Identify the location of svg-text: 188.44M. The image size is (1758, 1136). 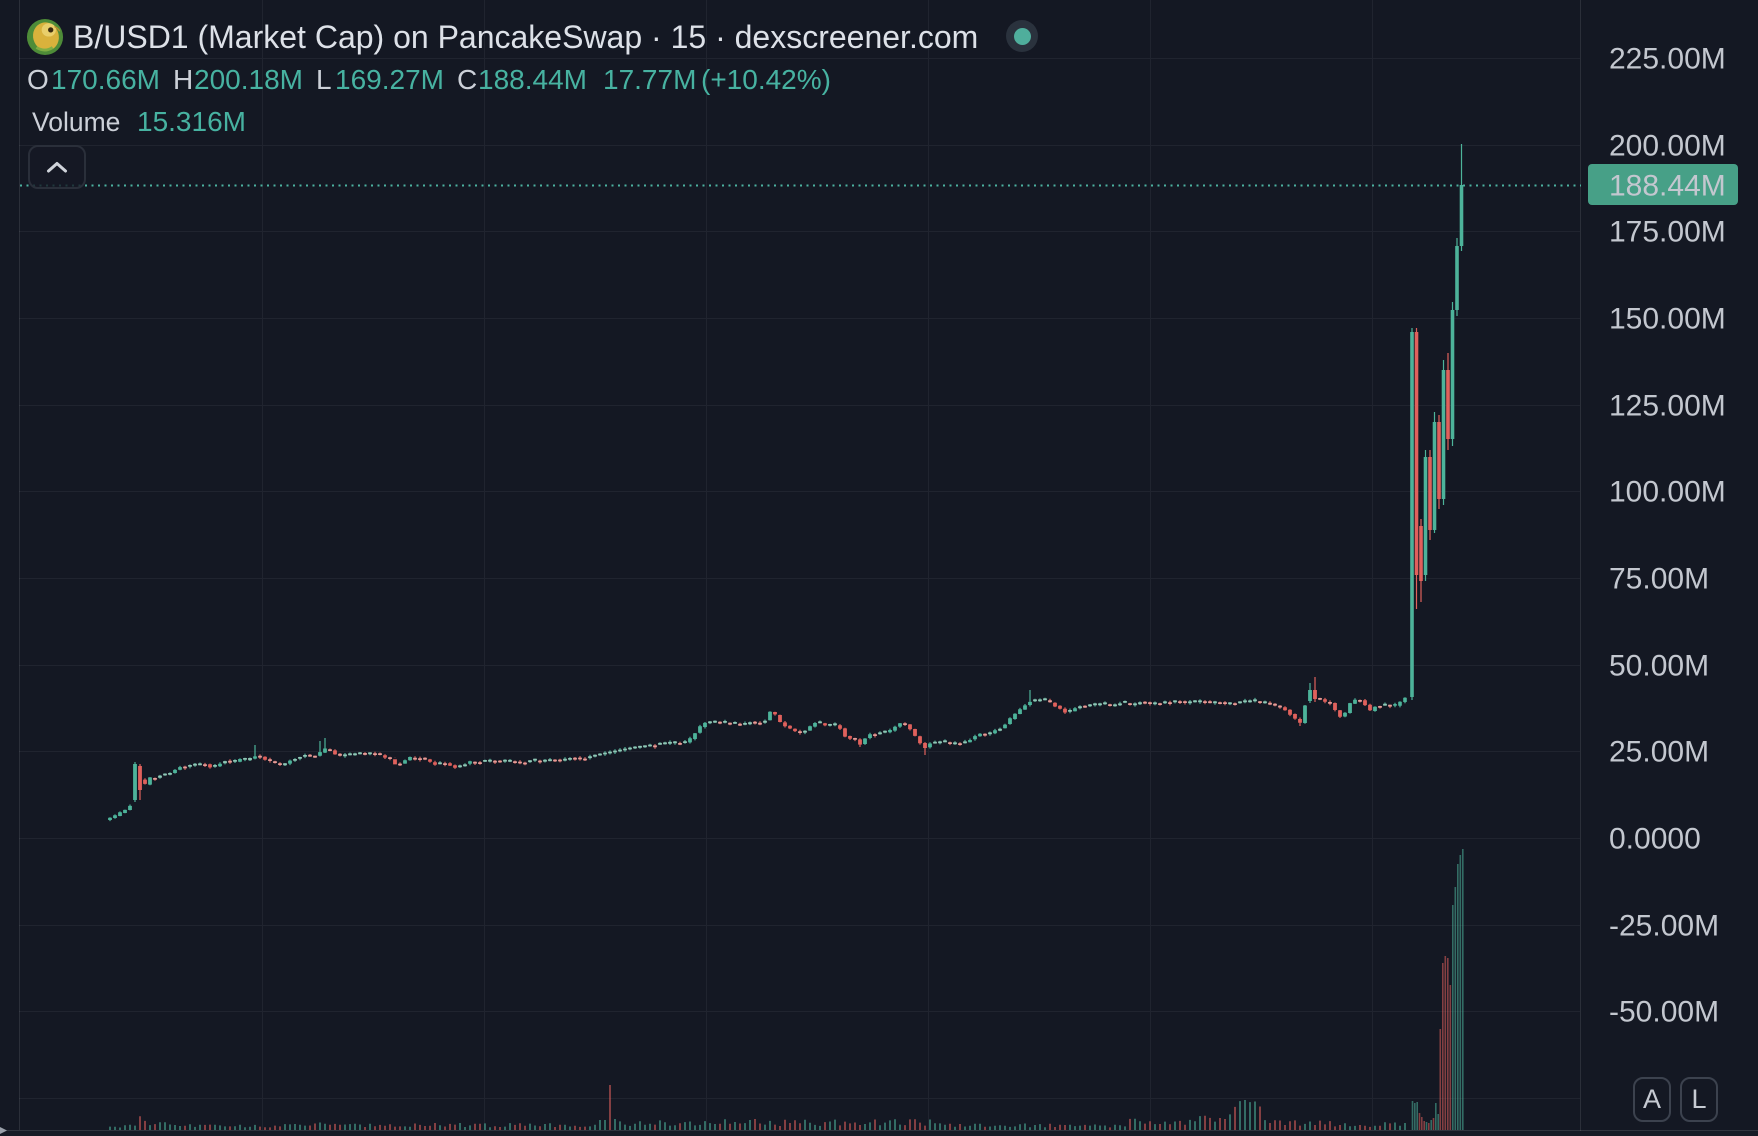
(1667, 186).